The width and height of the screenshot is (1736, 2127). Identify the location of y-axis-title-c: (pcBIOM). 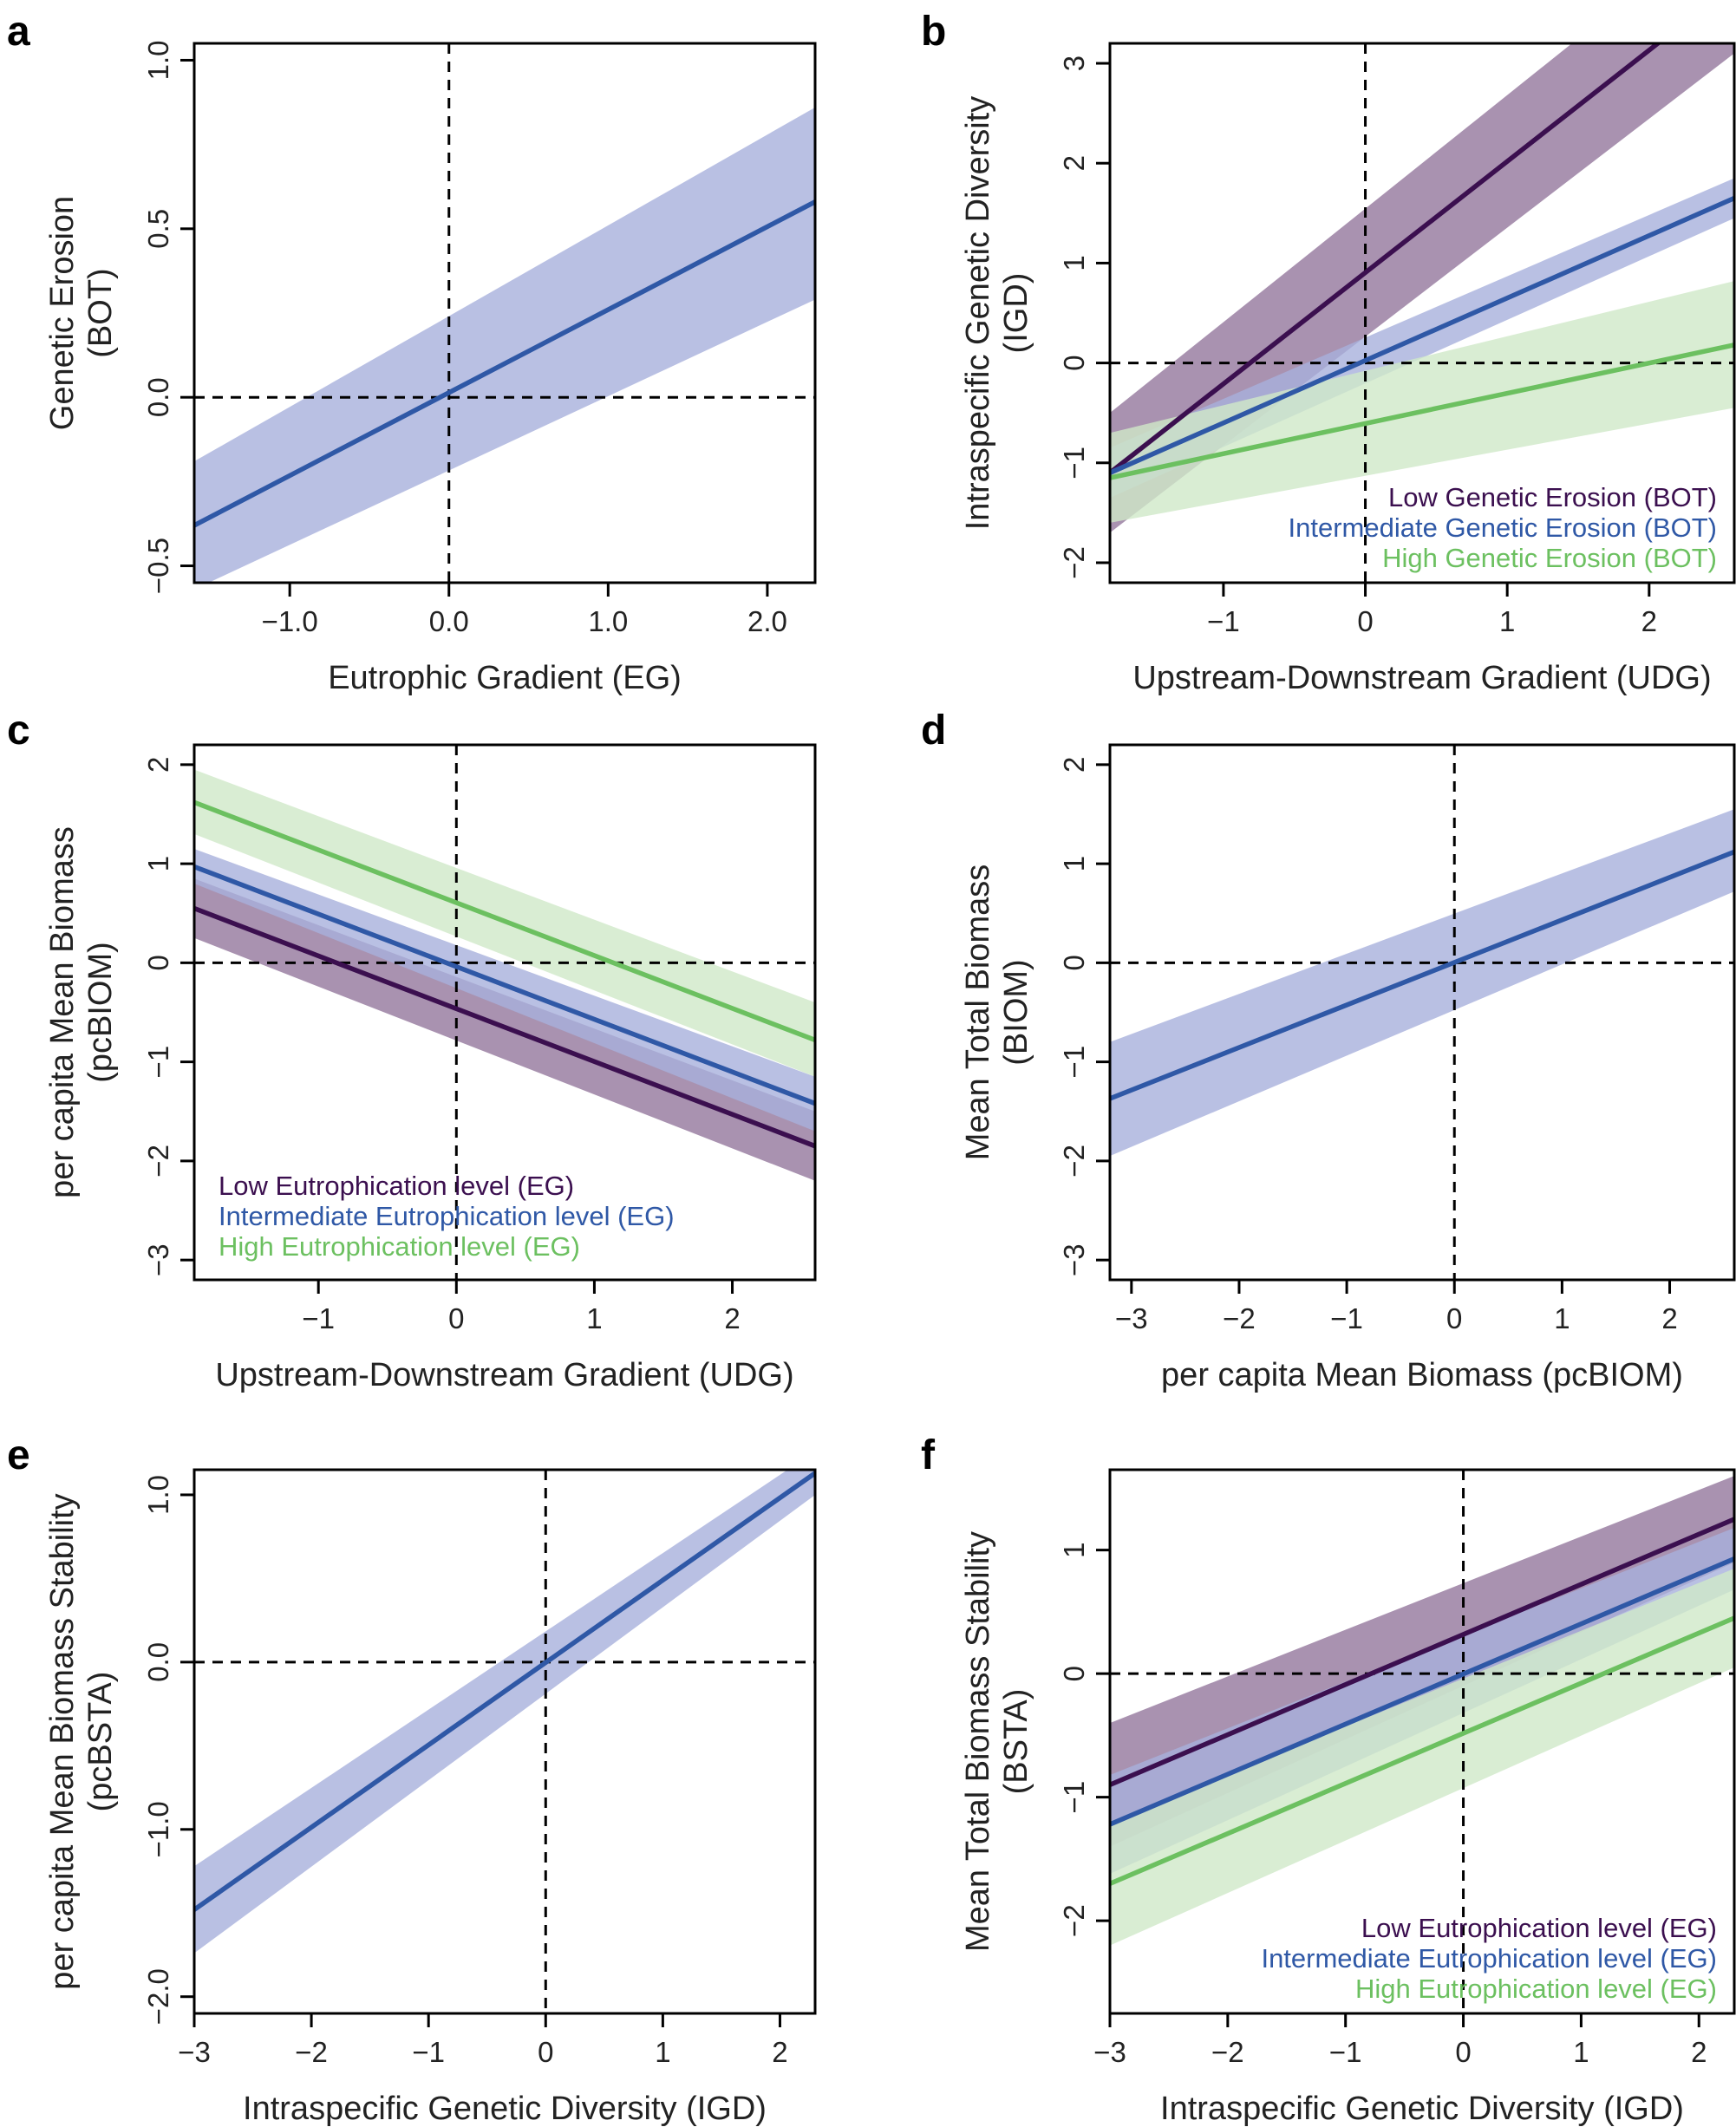
(100, 1012).